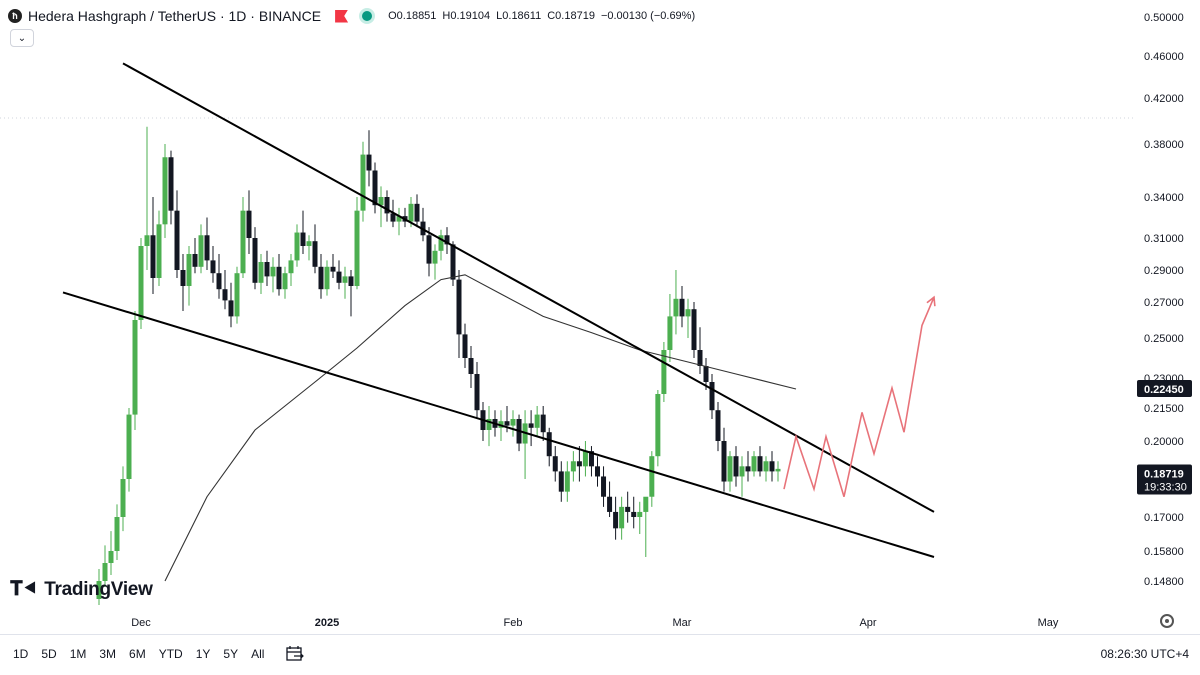  What do you see at coordinates (1164, 518) in the screenshot?
I see `price-tick-label: 0.17000` at bounding box center [1164, 518].